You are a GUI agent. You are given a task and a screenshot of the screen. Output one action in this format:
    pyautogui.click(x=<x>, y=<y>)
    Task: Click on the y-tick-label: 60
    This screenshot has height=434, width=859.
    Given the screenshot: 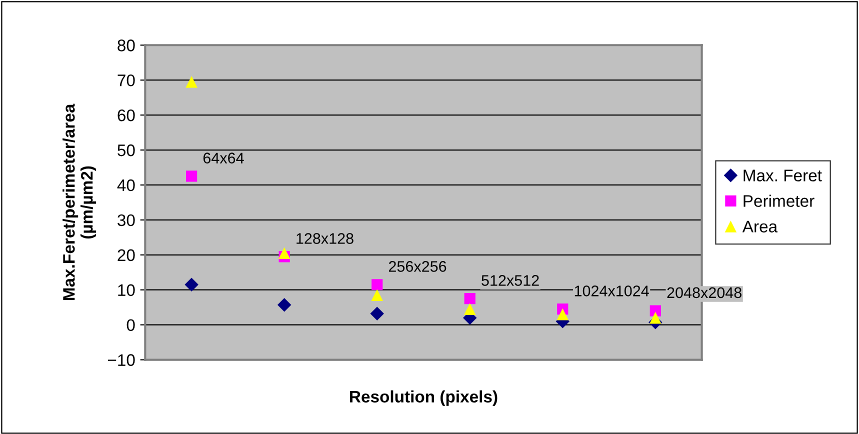 What is the action you would take?
    pyautogui.click(x=126, y=115)
    